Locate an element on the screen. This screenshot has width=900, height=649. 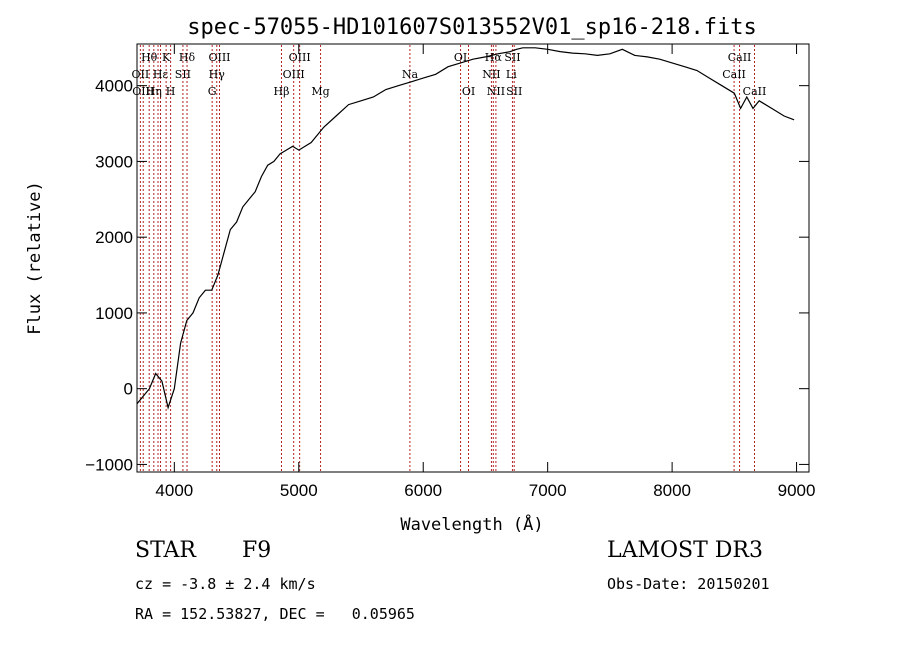
object-class: STAR is located at coordinates (165, 550).